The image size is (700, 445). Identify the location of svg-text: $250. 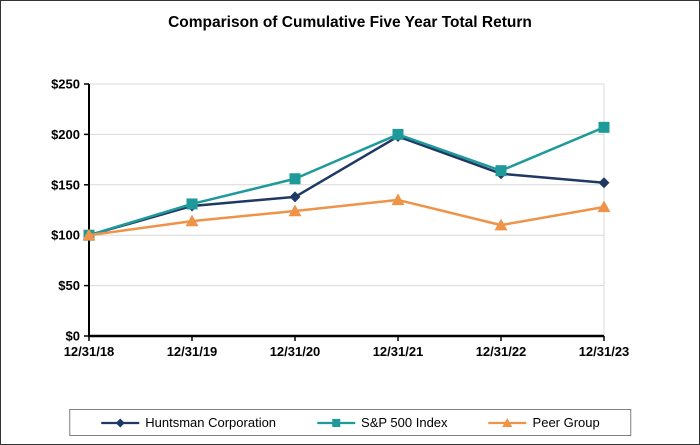
(65, 84).